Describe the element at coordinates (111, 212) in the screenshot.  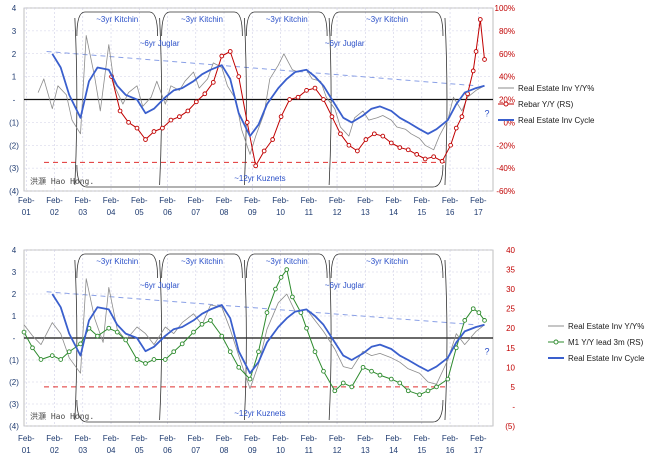
I see `x-tick-label: 04` at that location.